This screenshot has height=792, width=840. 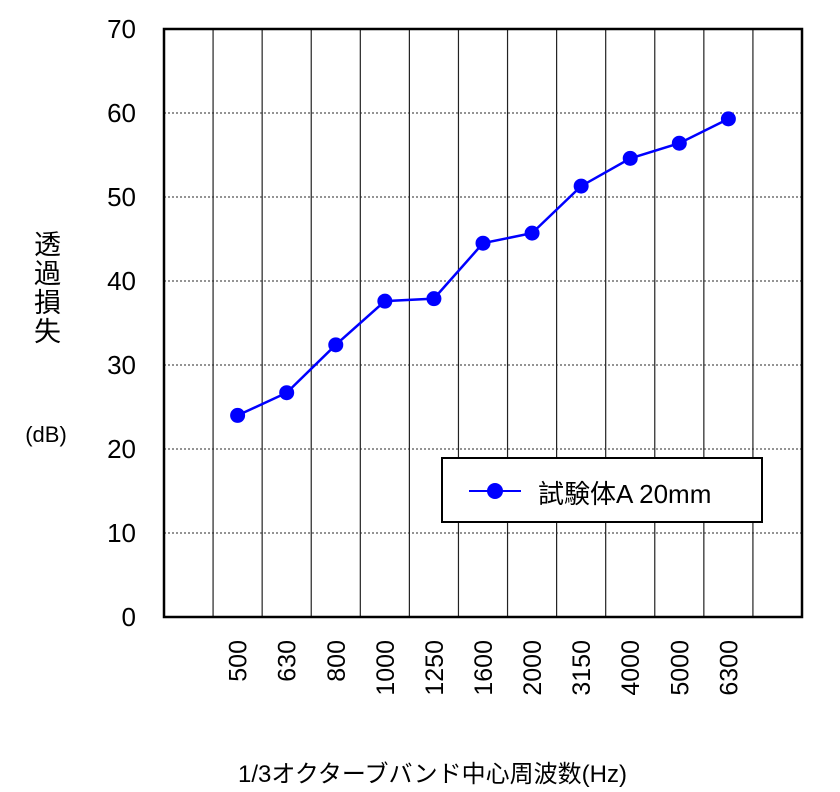 What do you see at coordinates (121, 29) in the screenshot?
I see `y-tick-label: 70` at bounding box center [121, 29].